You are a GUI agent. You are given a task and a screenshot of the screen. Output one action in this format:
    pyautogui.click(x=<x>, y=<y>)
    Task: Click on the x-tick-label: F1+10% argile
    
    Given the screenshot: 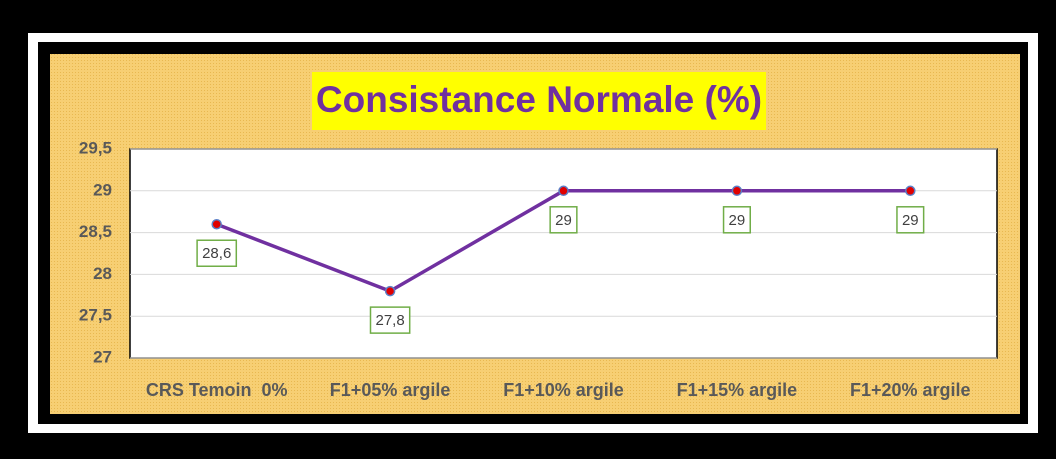 What is the action you would take?
    pyautogui.click(x=563, y=390)
    